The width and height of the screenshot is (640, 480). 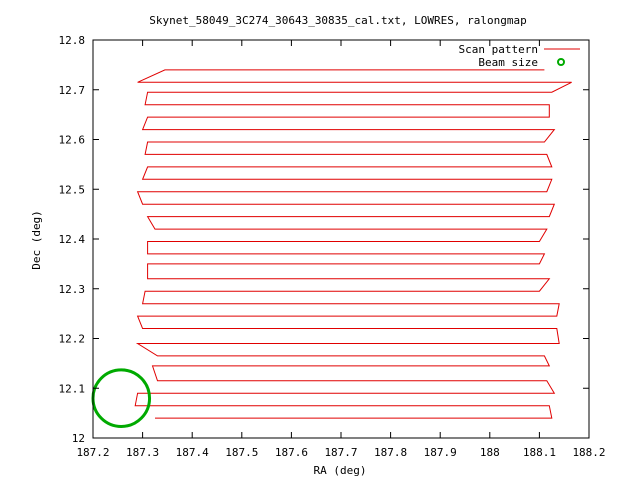 I want to click on x-tick-label: 187.2, so click(x=92, y=452).